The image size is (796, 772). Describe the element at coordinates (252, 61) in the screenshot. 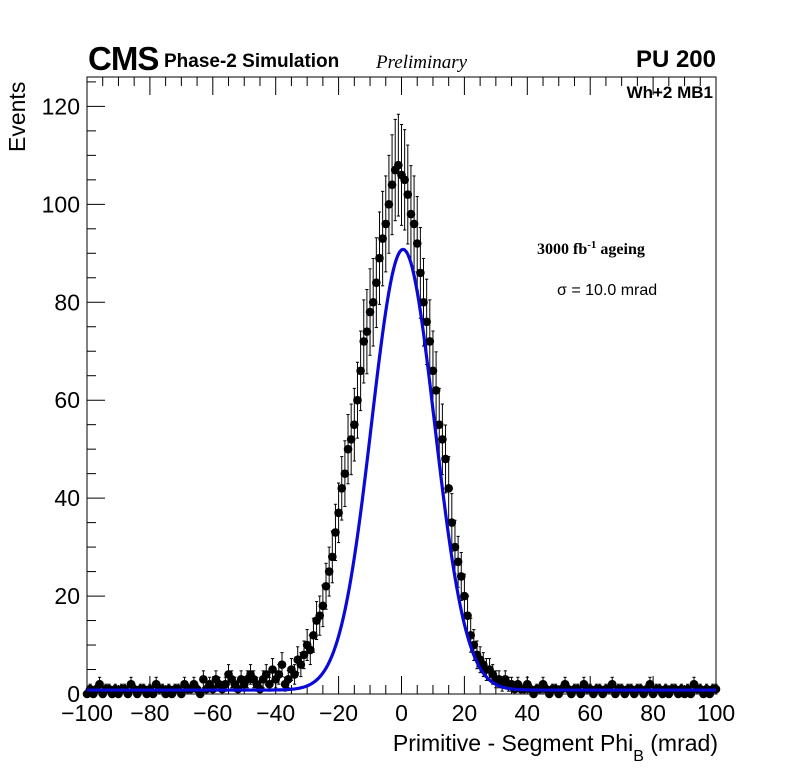

I see `simulation-label: Phase-2 Simulation` at that location.